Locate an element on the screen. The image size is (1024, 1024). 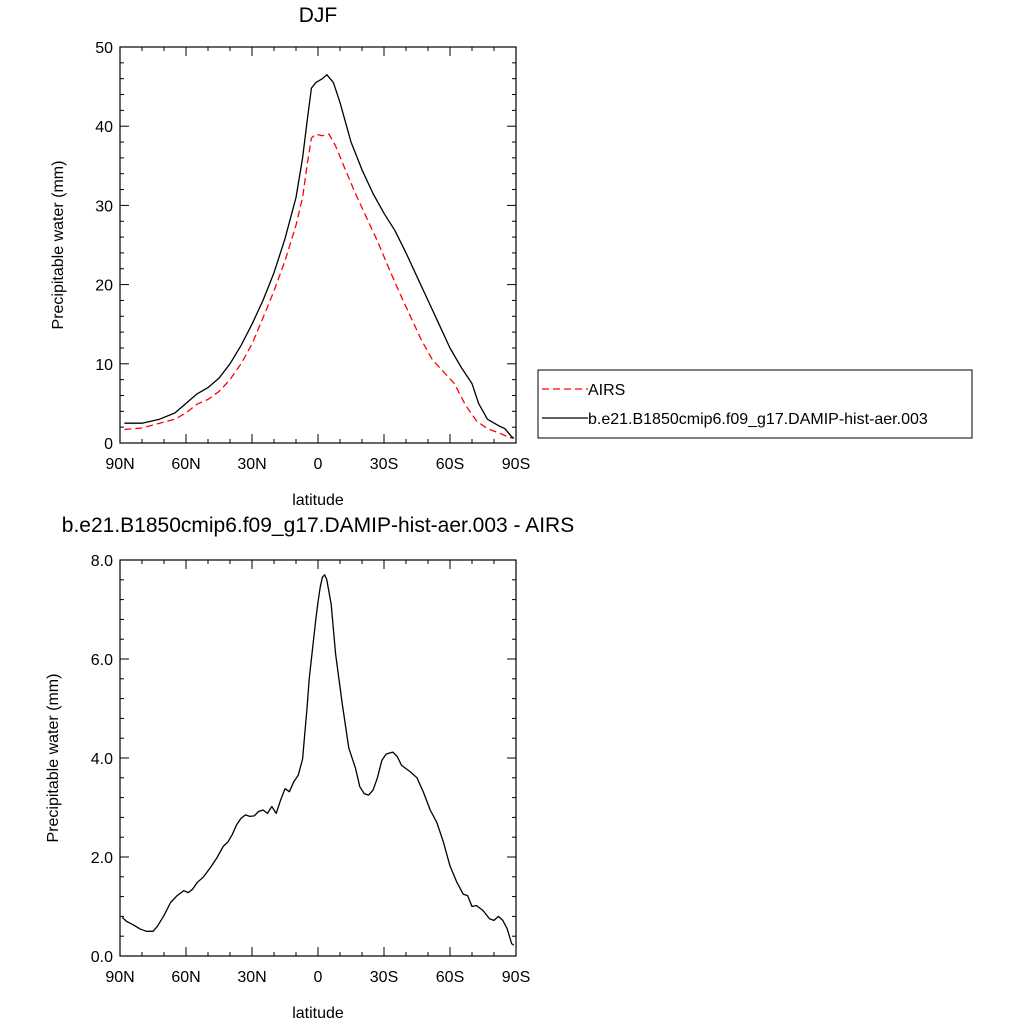
bottom-ytick-label: 0.0 is located at coordinates (102, 957).